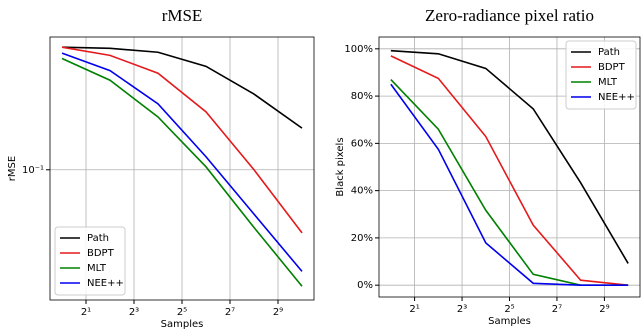 The height and width of the screenshot is (329, 642). I want to click on y-tick-label: 20%, so click(362, 238).